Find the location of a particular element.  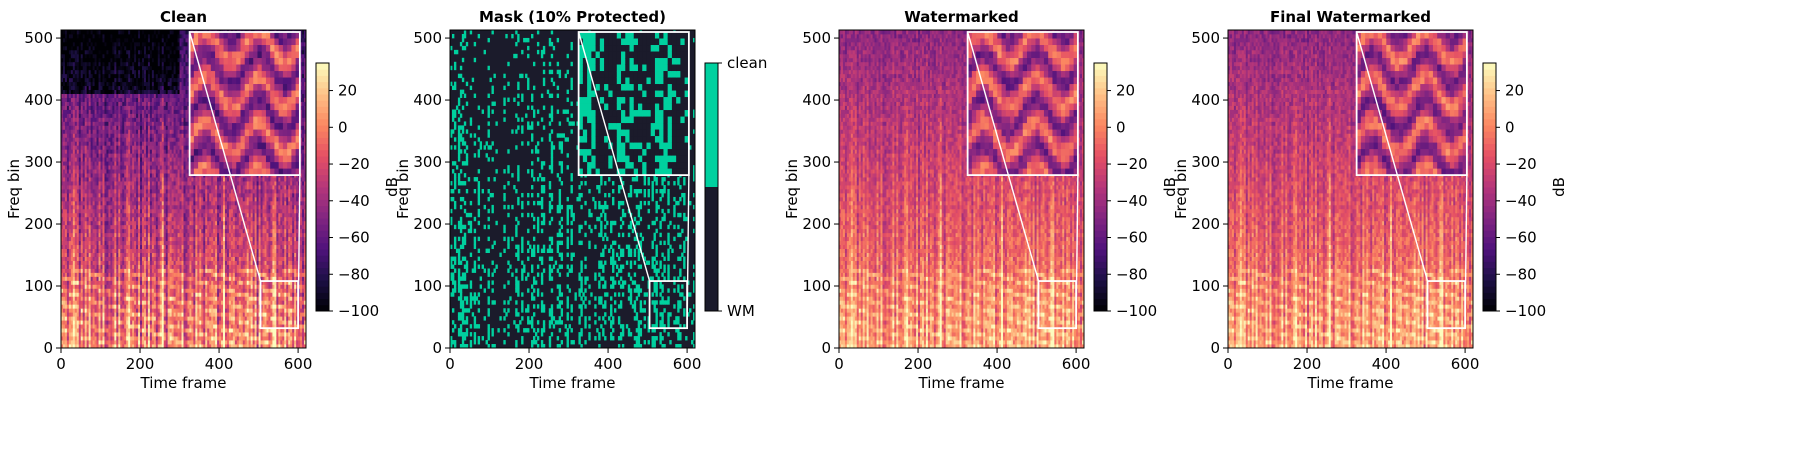

x-tick-label: 400 is located at coordinates (997, 364).